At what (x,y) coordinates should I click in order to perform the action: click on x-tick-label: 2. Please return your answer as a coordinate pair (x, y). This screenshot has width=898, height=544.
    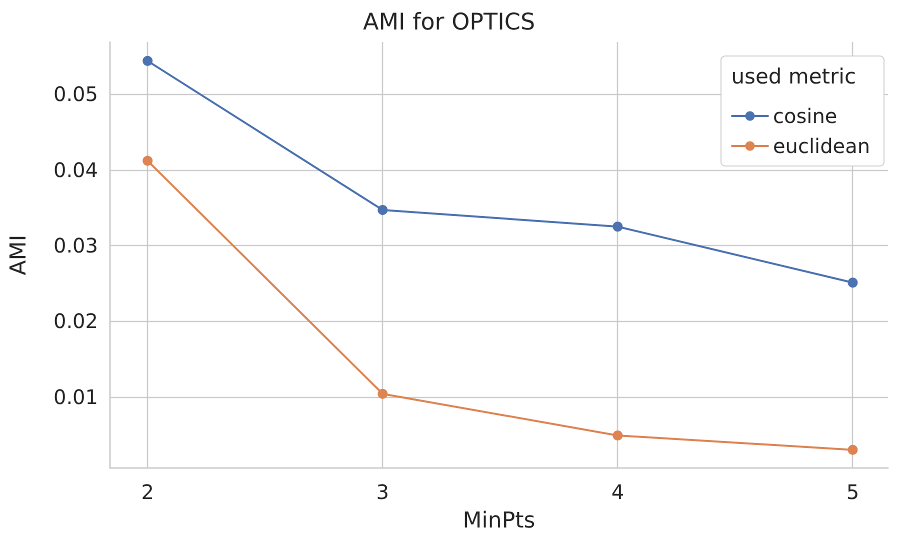
    Looking at the image, I should click on (147, 492).